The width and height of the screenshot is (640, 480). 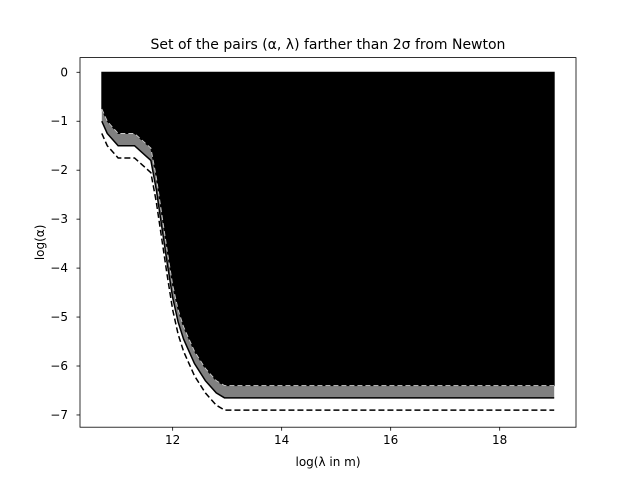 I want to click on y-tick-label: −7, so click(x=59, y=415).